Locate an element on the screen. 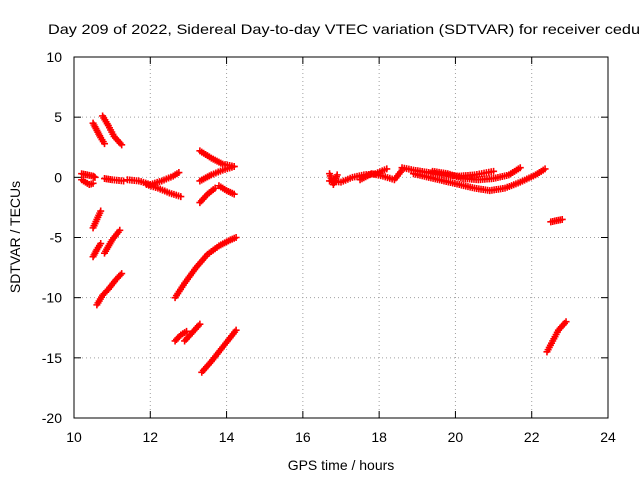  x-tick-label: 12 is located at coordinates (150, 437).